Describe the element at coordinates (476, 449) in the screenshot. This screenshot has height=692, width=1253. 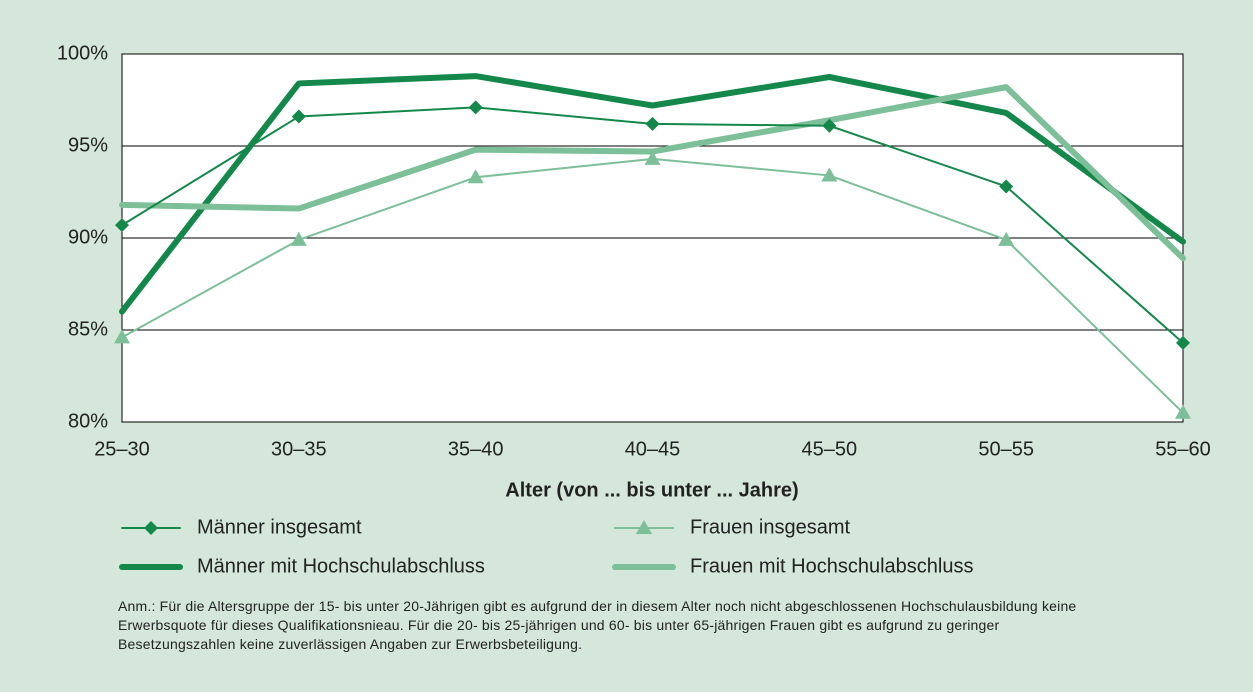
I see `x-tick-label: 35–40` at that location.